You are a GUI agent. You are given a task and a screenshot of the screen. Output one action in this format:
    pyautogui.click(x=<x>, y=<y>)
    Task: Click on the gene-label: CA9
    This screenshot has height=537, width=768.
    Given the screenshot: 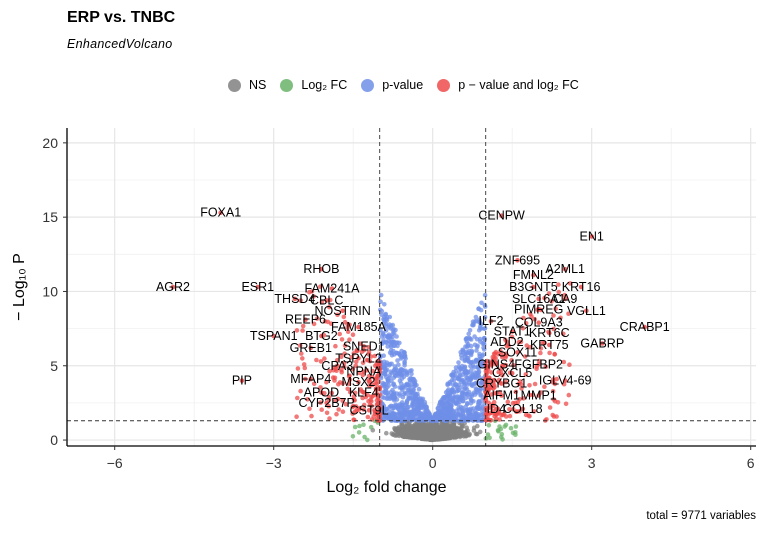 What is the action you would take?
    pyautogui.click(x=565, y=299)
    